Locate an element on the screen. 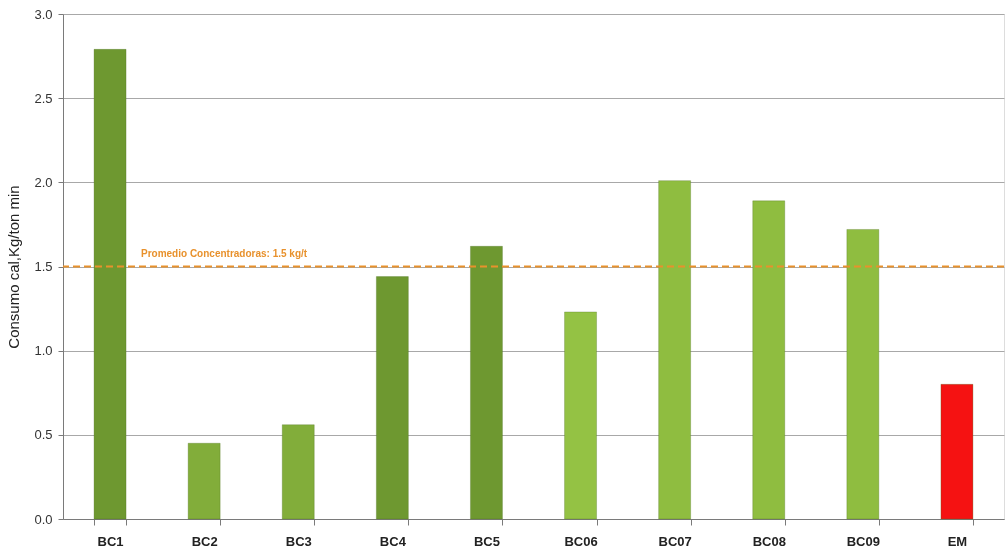 Image resolution: width=1005 pixels, height=552 pixels. x-tick-label: BC3 is located at coordinates (298, 541).